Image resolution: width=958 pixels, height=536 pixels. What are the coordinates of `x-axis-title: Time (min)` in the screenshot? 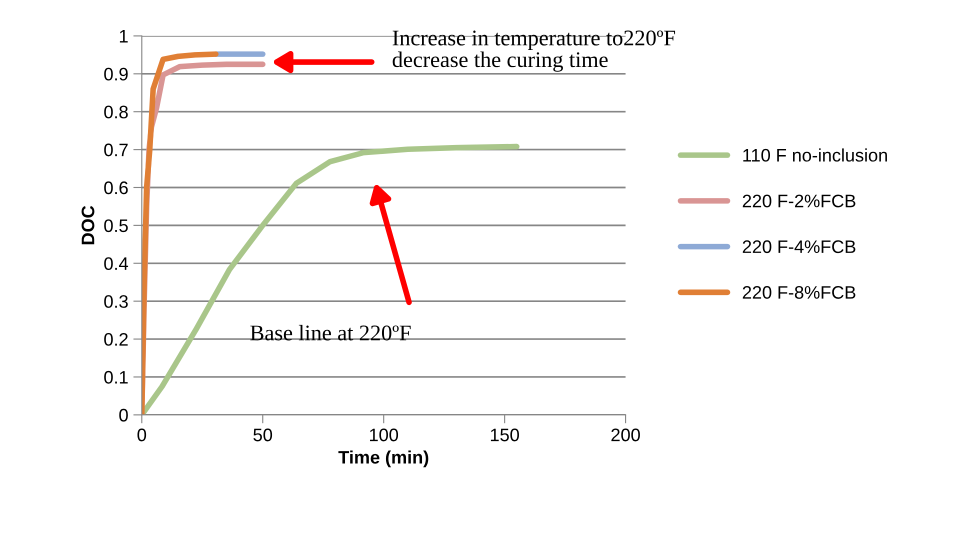 It's located at (383, 459).